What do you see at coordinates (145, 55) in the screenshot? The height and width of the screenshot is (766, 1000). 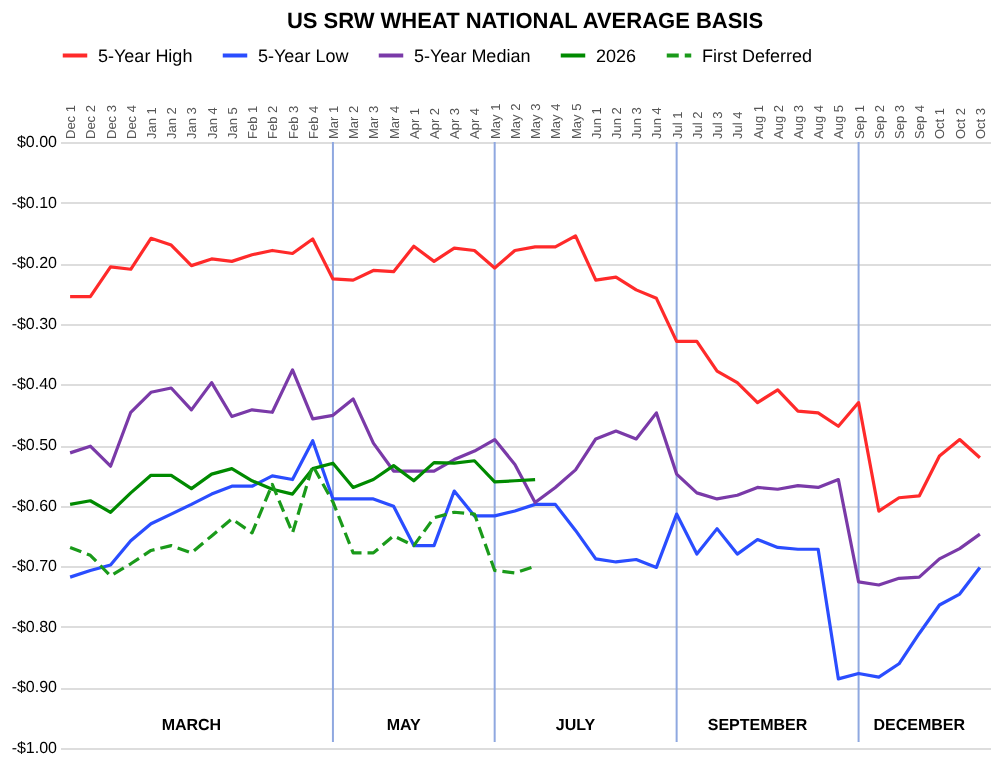 I see `legend-label: 5-Year High` at bounding box center [145, 55].